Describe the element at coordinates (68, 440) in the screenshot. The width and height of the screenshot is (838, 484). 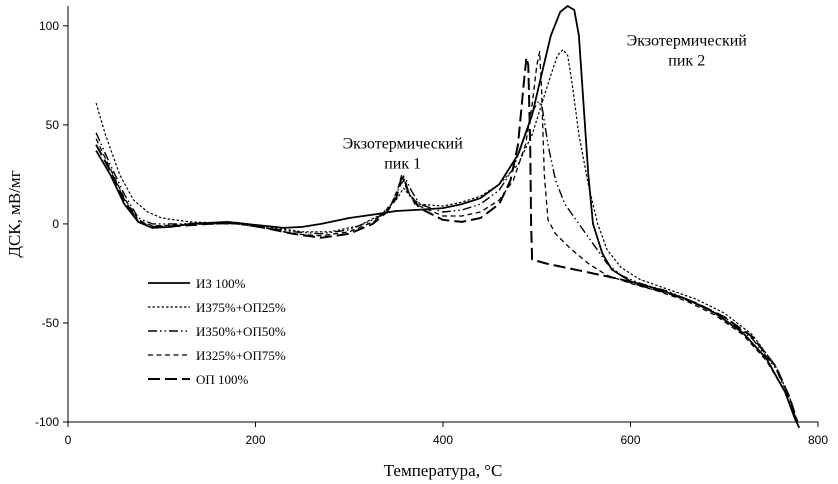
I see `x-tick-label: 0` at that location.